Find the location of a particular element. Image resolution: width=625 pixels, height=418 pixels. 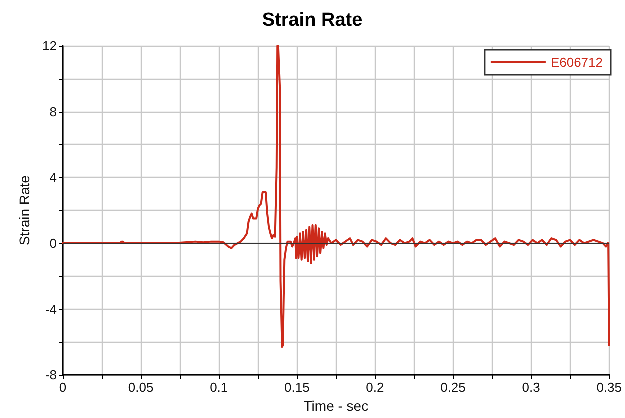

y-axis-title: Strain Rate is located at coordinates (24, 210).